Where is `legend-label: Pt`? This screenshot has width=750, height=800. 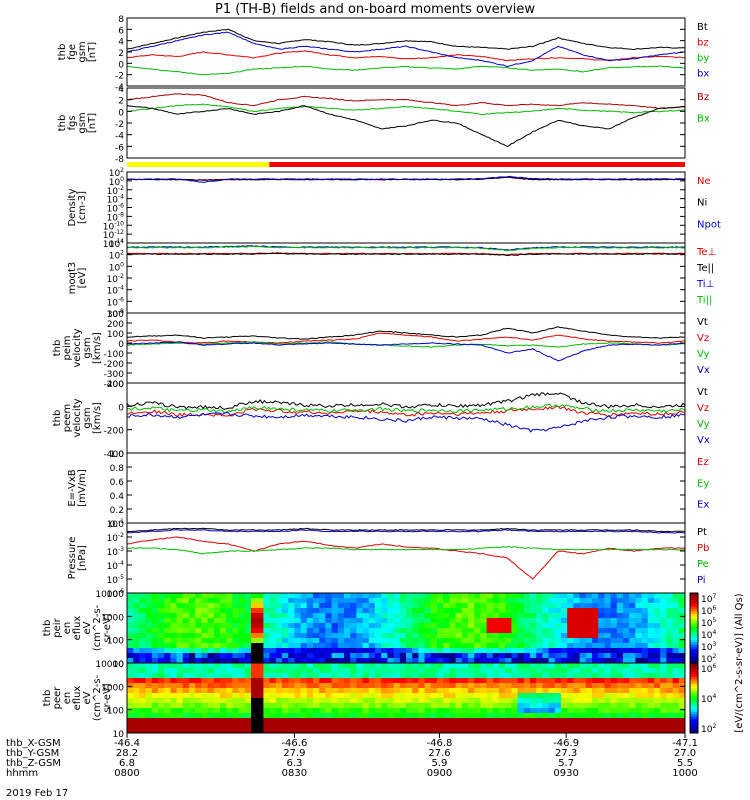
legend-label: Pt is located at coordinates (702, 532).